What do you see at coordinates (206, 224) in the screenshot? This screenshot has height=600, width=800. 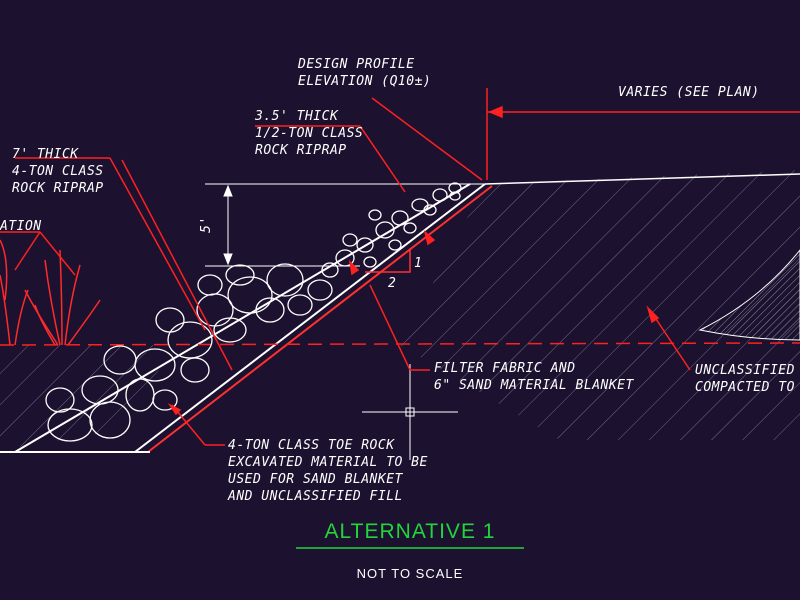 I see `label-dimension-5: 5'` at bounding box center [206, 224].